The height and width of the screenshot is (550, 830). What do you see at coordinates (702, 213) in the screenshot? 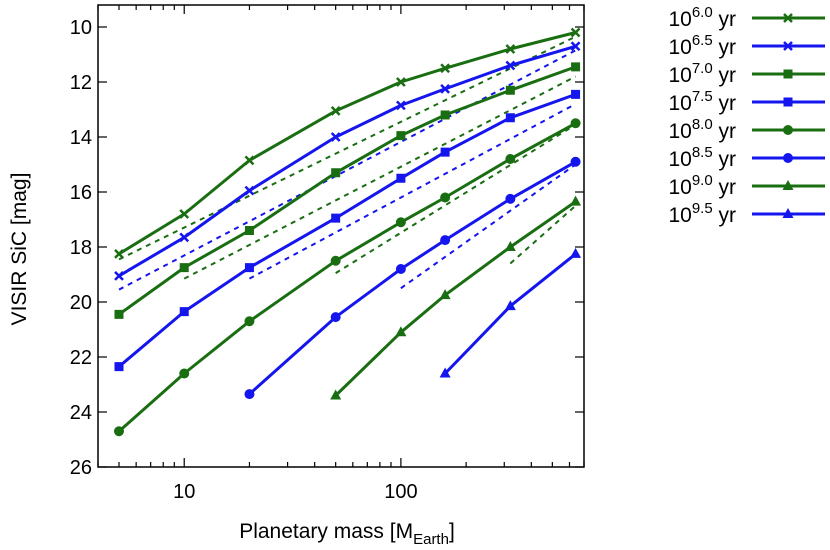
I see `legend-label: 109.5 yr` at bounding box center [702, 213].